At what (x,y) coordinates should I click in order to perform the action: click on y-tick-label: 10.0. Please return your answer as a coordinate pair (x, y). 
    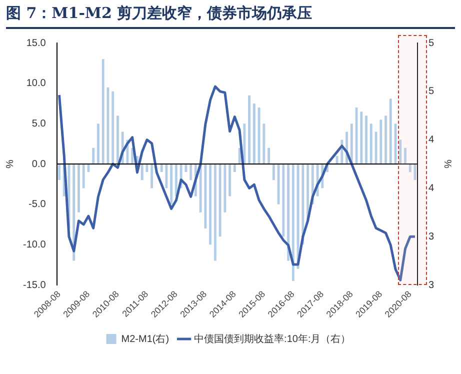
    Looking at the image, I should click on (36, 84).